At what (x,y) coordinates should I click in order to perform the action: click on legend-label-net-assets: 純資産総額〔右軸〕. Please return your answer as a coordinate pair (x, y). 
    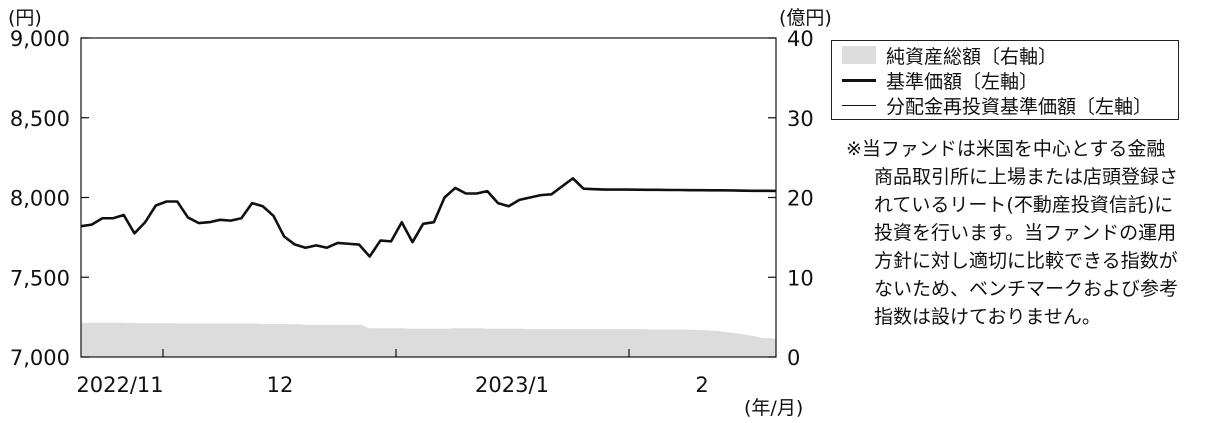
    Looking at the image, I should click on (972, 56).